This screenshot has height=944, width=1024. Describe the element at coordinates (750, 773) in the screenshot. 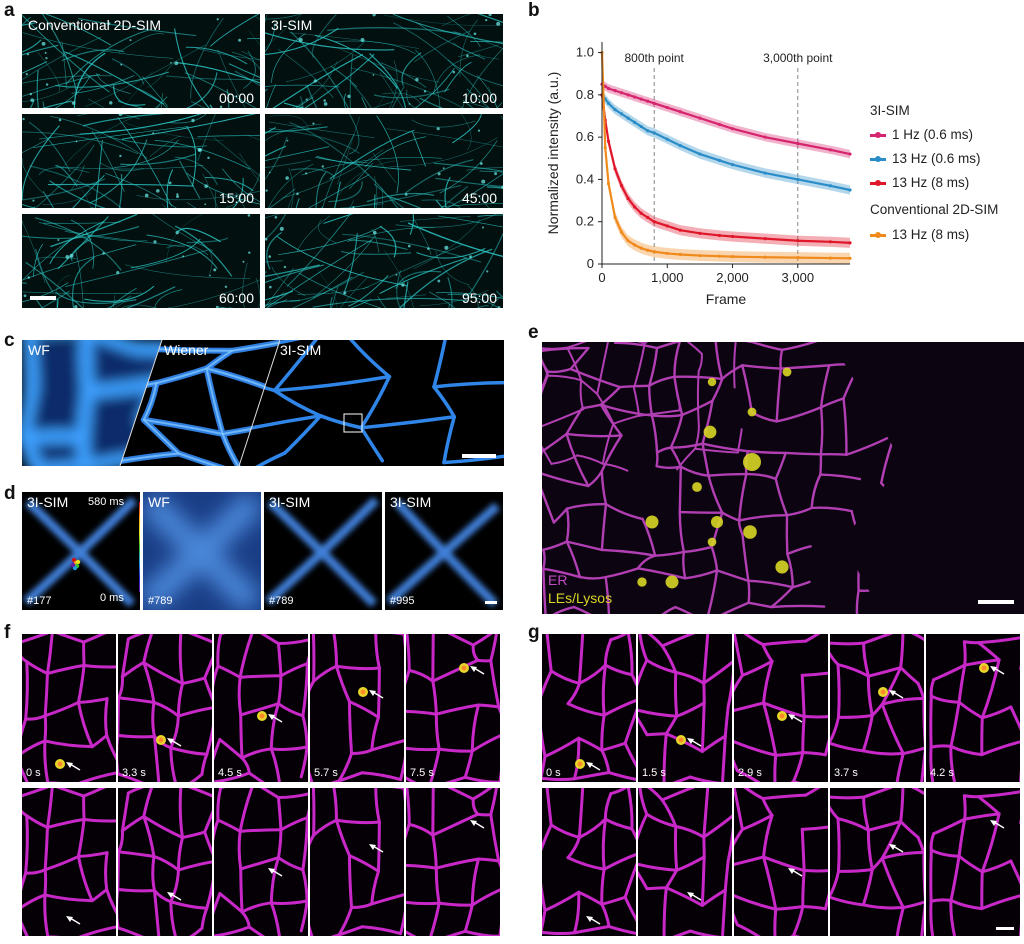

I see `time-label: 2.9 s` at that location.